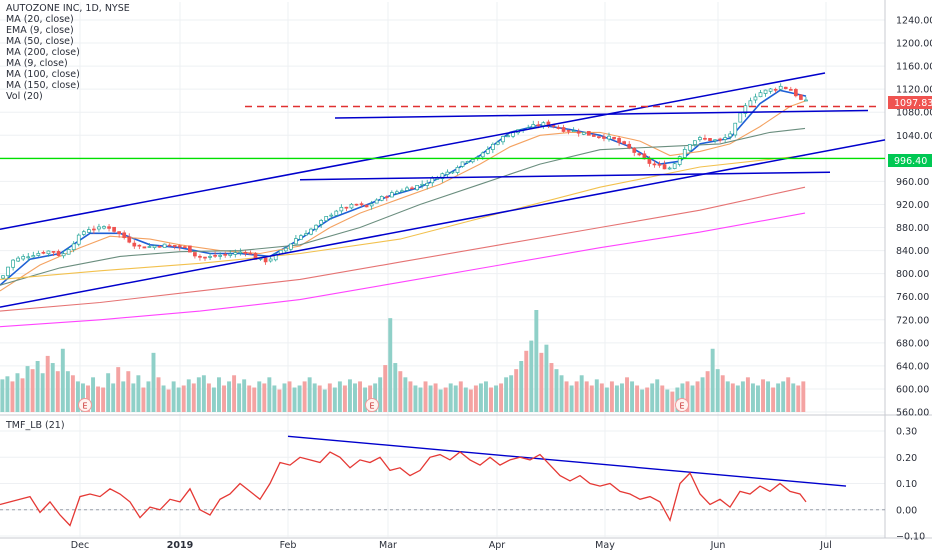  Describe the element at coordinates (913, 103) in the screenshot. I see `last-price-value: 1097.83` at that location.